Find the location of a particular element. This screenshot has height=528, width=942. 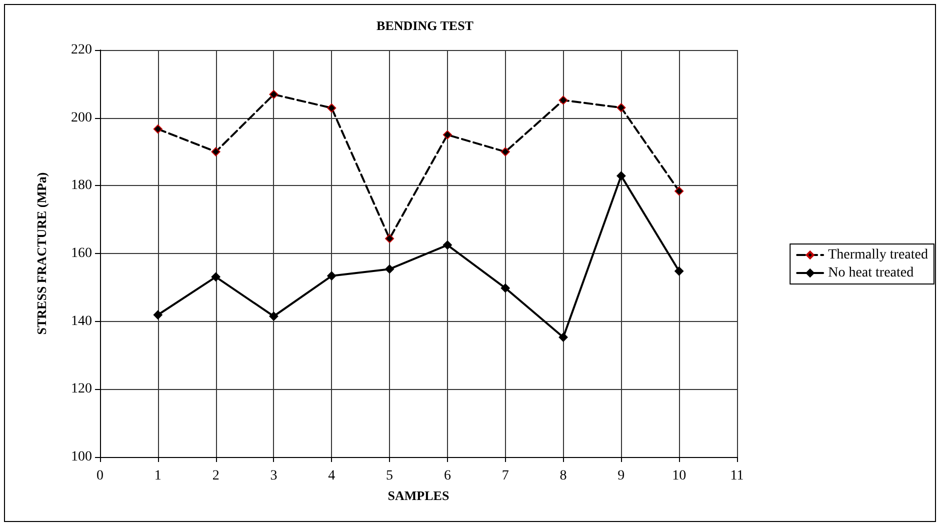

chart-title: BENDING TEST is located at coordinates (425, 25).